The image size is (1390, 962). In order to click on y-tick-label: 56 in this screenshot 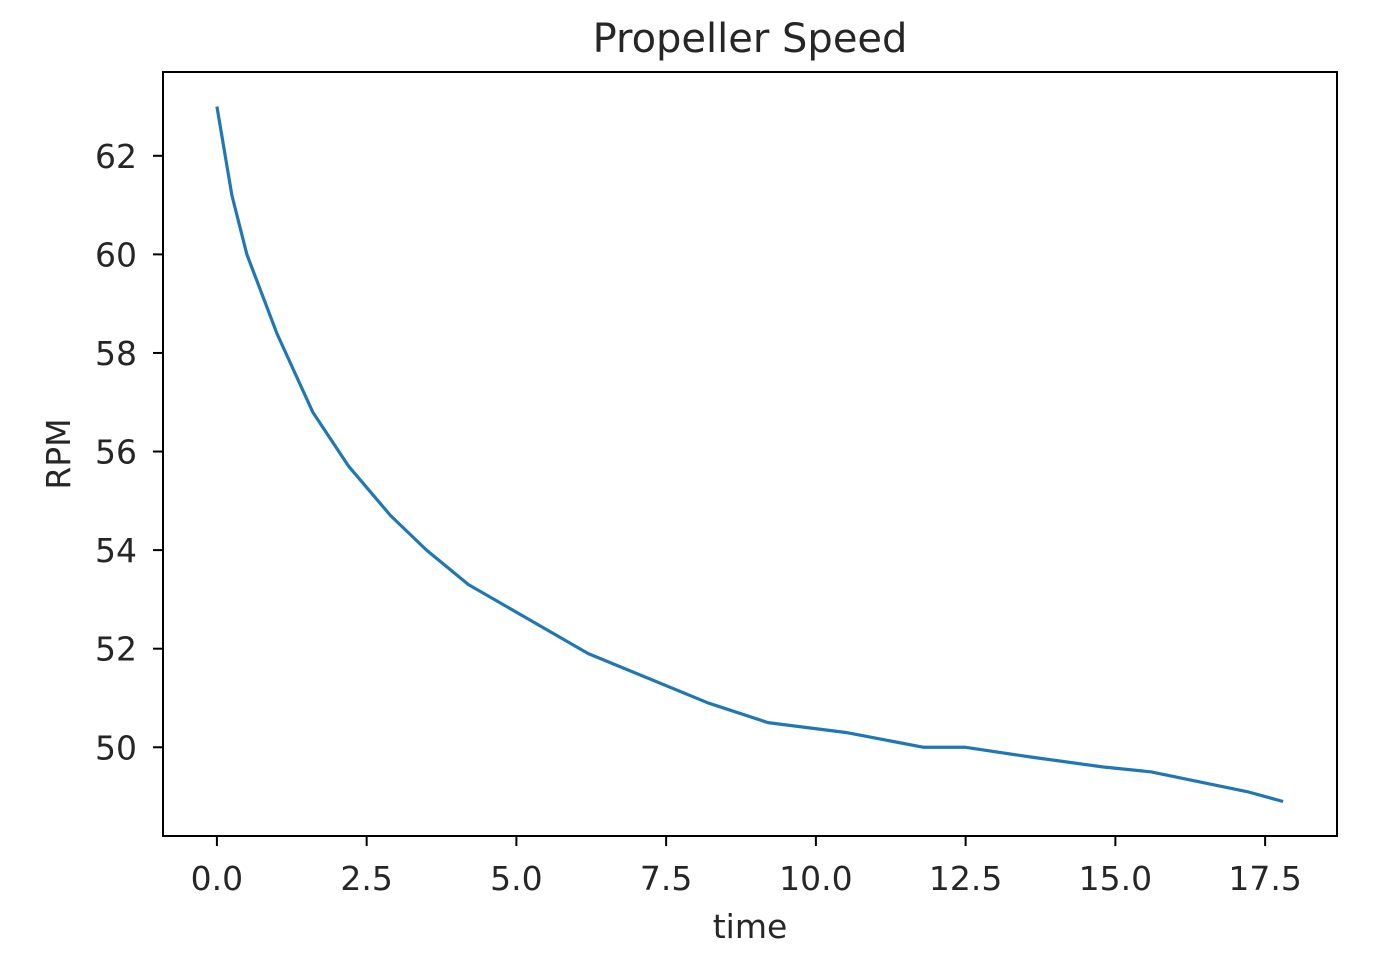, I will do `click(116, 452)`.